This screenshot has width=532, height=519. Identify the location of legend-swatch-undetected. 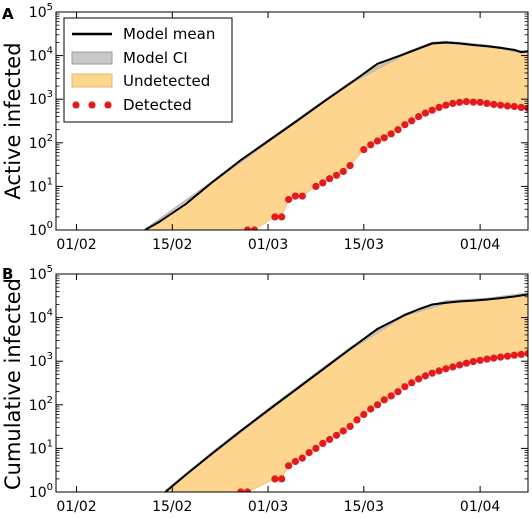
(92, 80).